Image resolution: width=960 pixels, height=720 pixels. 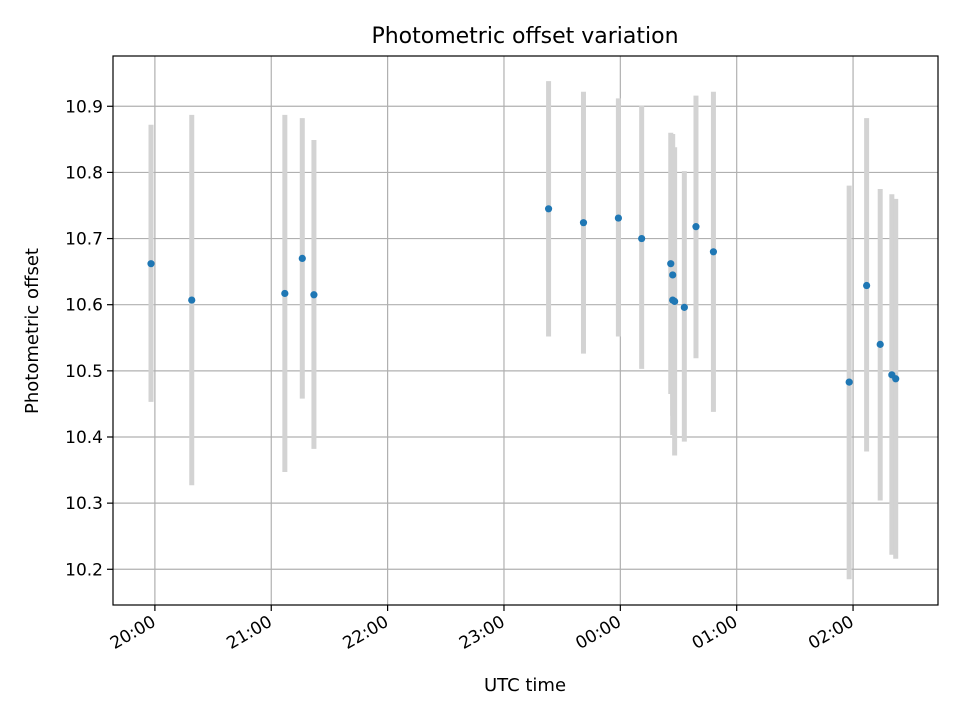 What do you see at coordinates (84, 107) in the screenshot?
I see `y-tick-label: 10.9` at bounding box center [84, 107].